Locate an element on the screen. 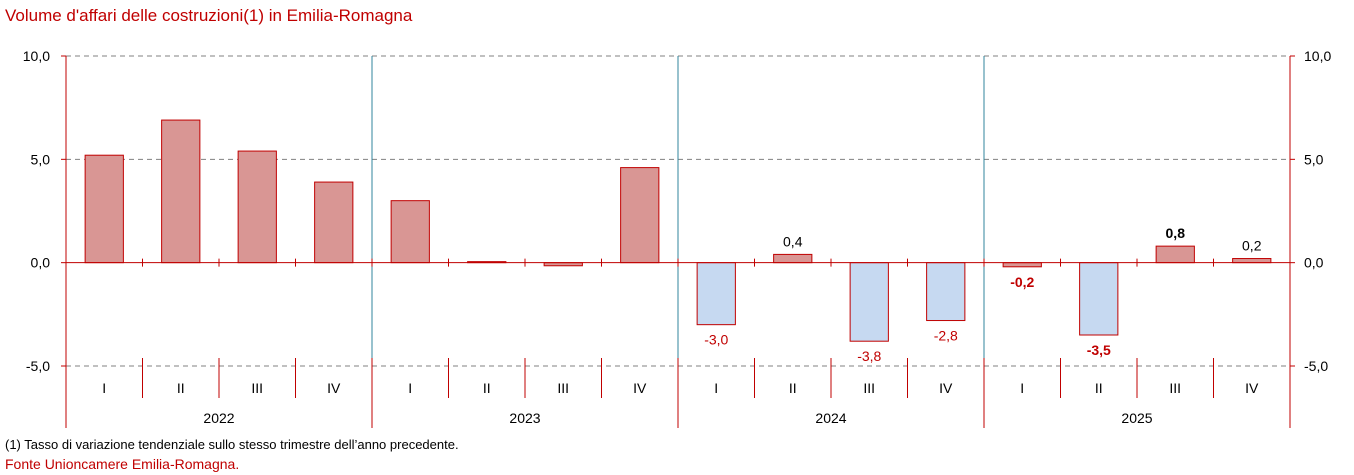 This screenshot has width=1354, height=475. year-label: 2025 is located at coordinates (1136, 418).